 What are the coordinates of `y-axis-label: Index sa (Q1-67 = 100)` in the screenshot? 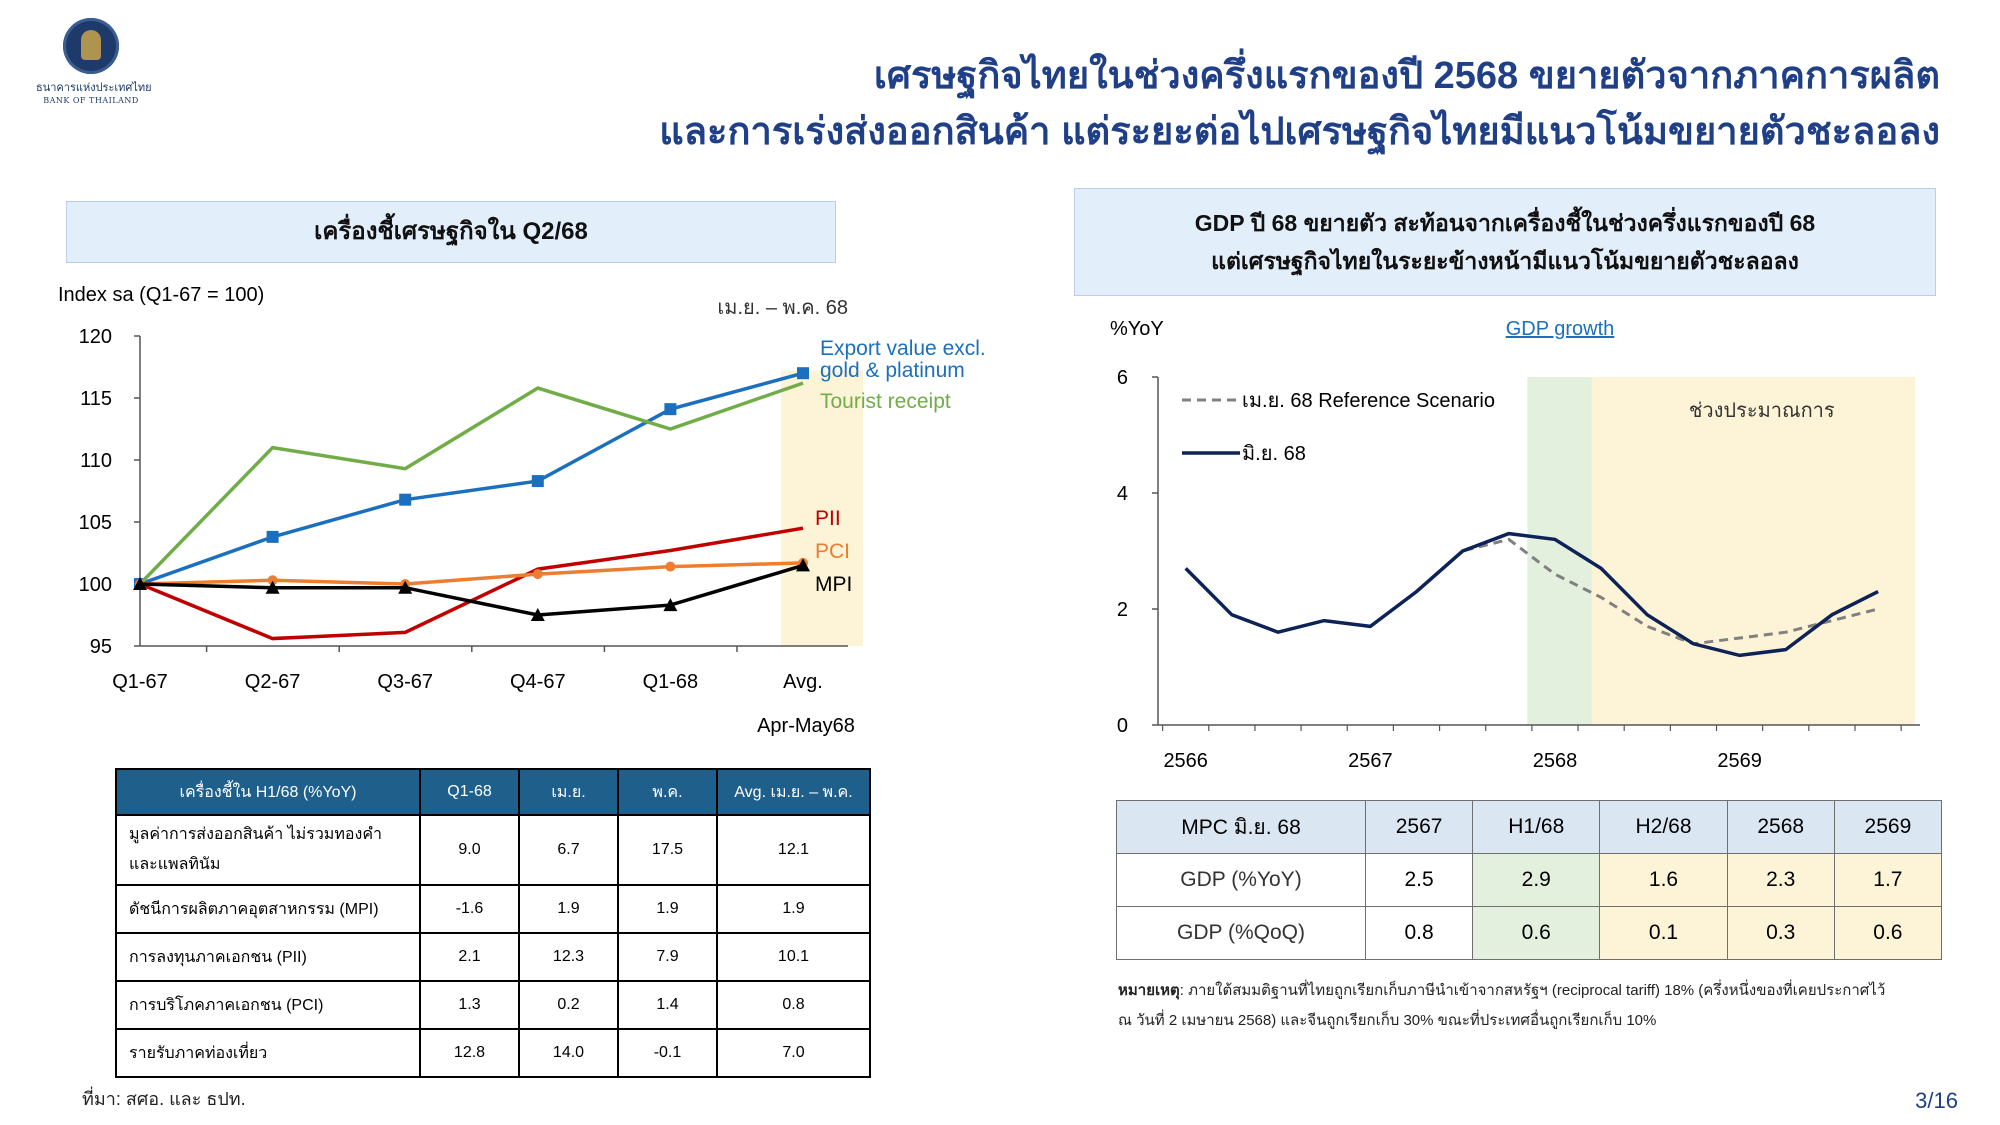 It's located at (161, 295).